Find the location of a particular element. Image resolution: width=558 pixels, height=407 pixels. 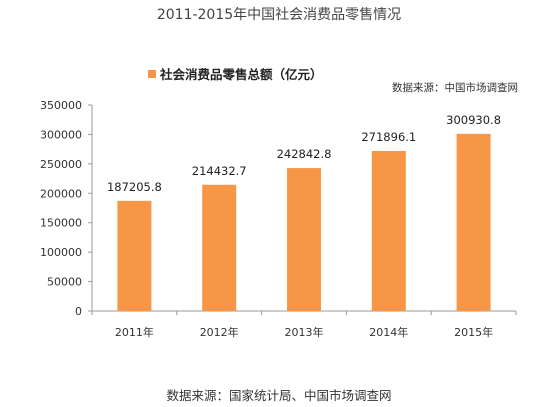

x-tick-label: 2013年 is located at coordinates (304, 332).